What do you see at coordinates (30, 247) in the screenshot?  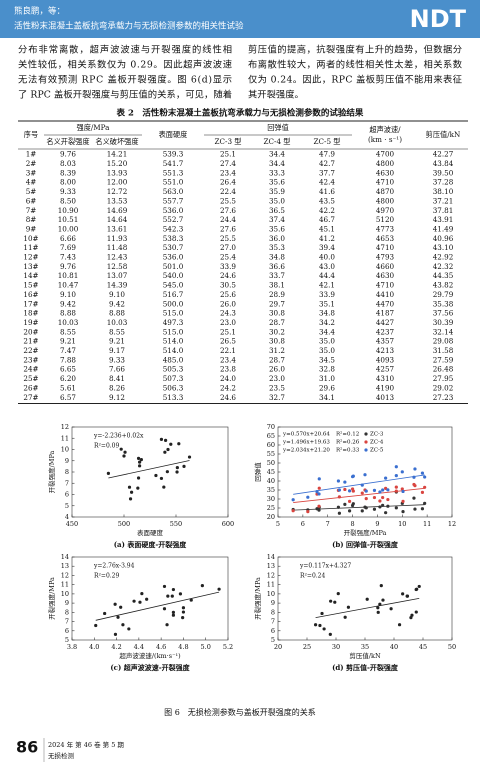 I see `row-label: 11#` at bounding box center [30, 247].